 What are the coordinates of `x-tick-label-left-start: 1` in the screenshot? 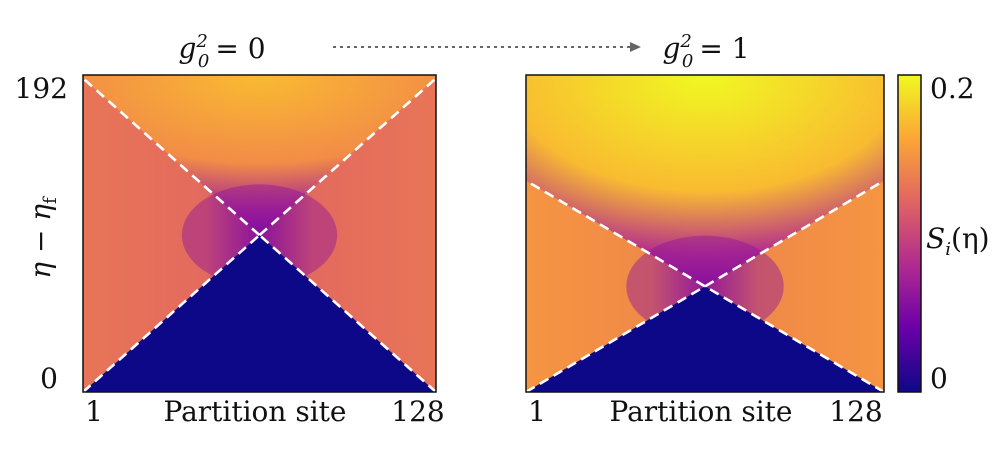 It's located at (94, 411).